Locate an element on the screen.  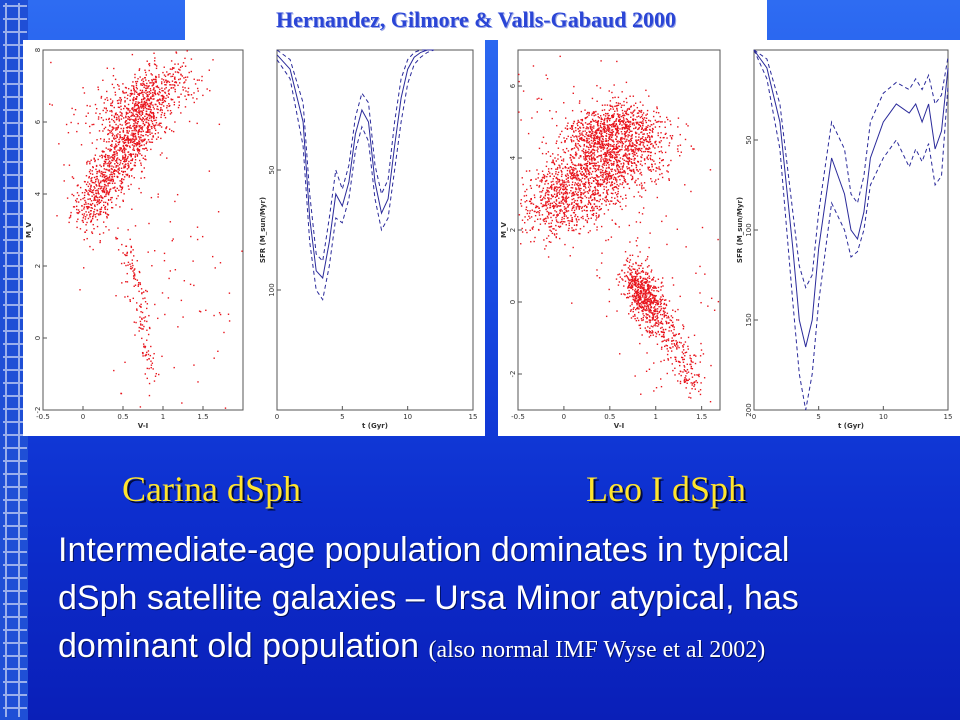
scatter-points is located at coordinates (146, 229).